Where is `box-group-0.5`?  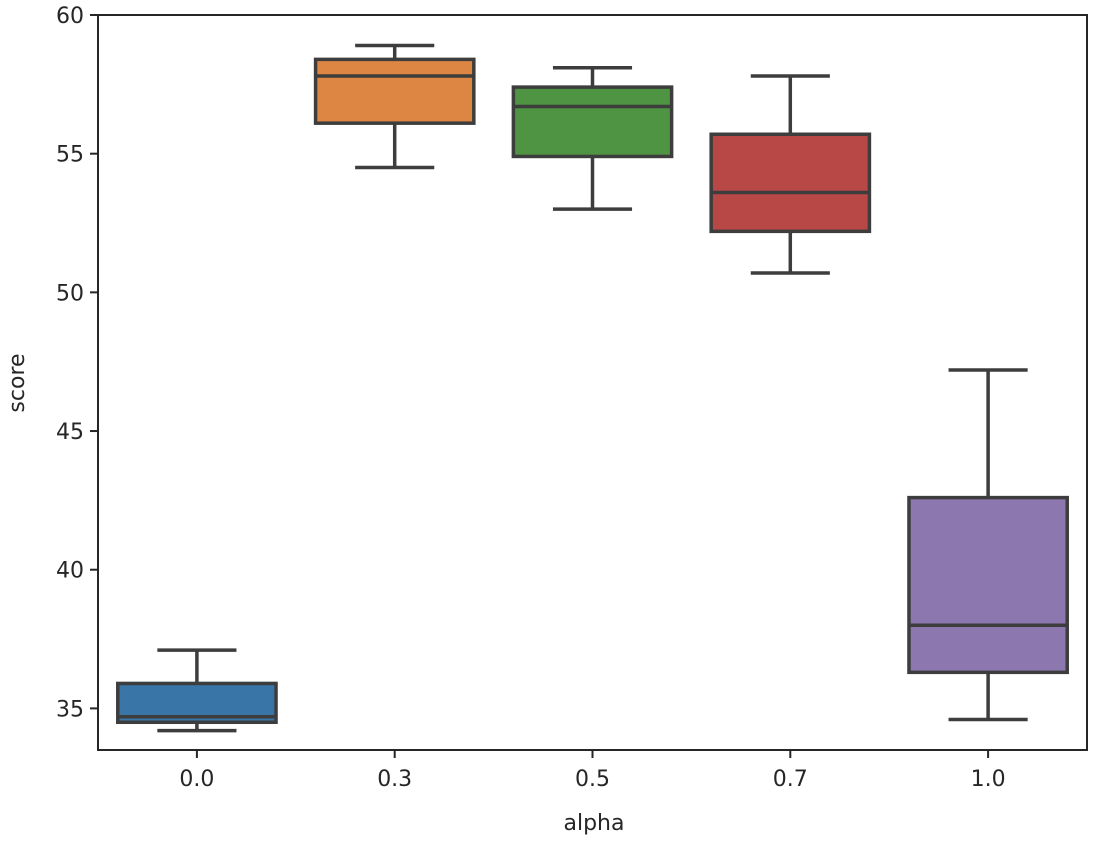 box-group-0.5 is located at coordinates (592, 138).